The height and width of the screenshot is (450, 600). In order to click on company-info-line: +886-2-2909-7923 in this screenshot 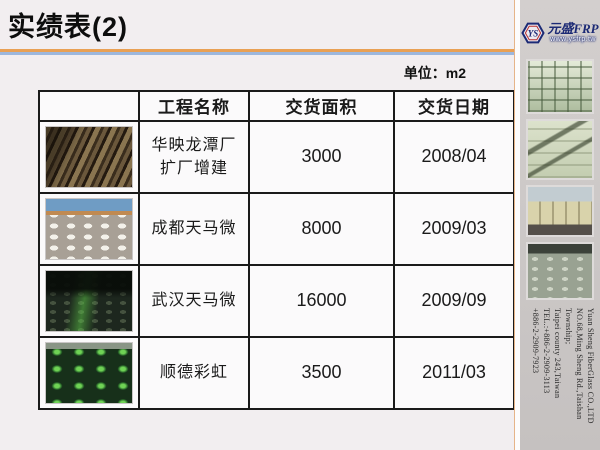, I will do `click(535, 341)`.